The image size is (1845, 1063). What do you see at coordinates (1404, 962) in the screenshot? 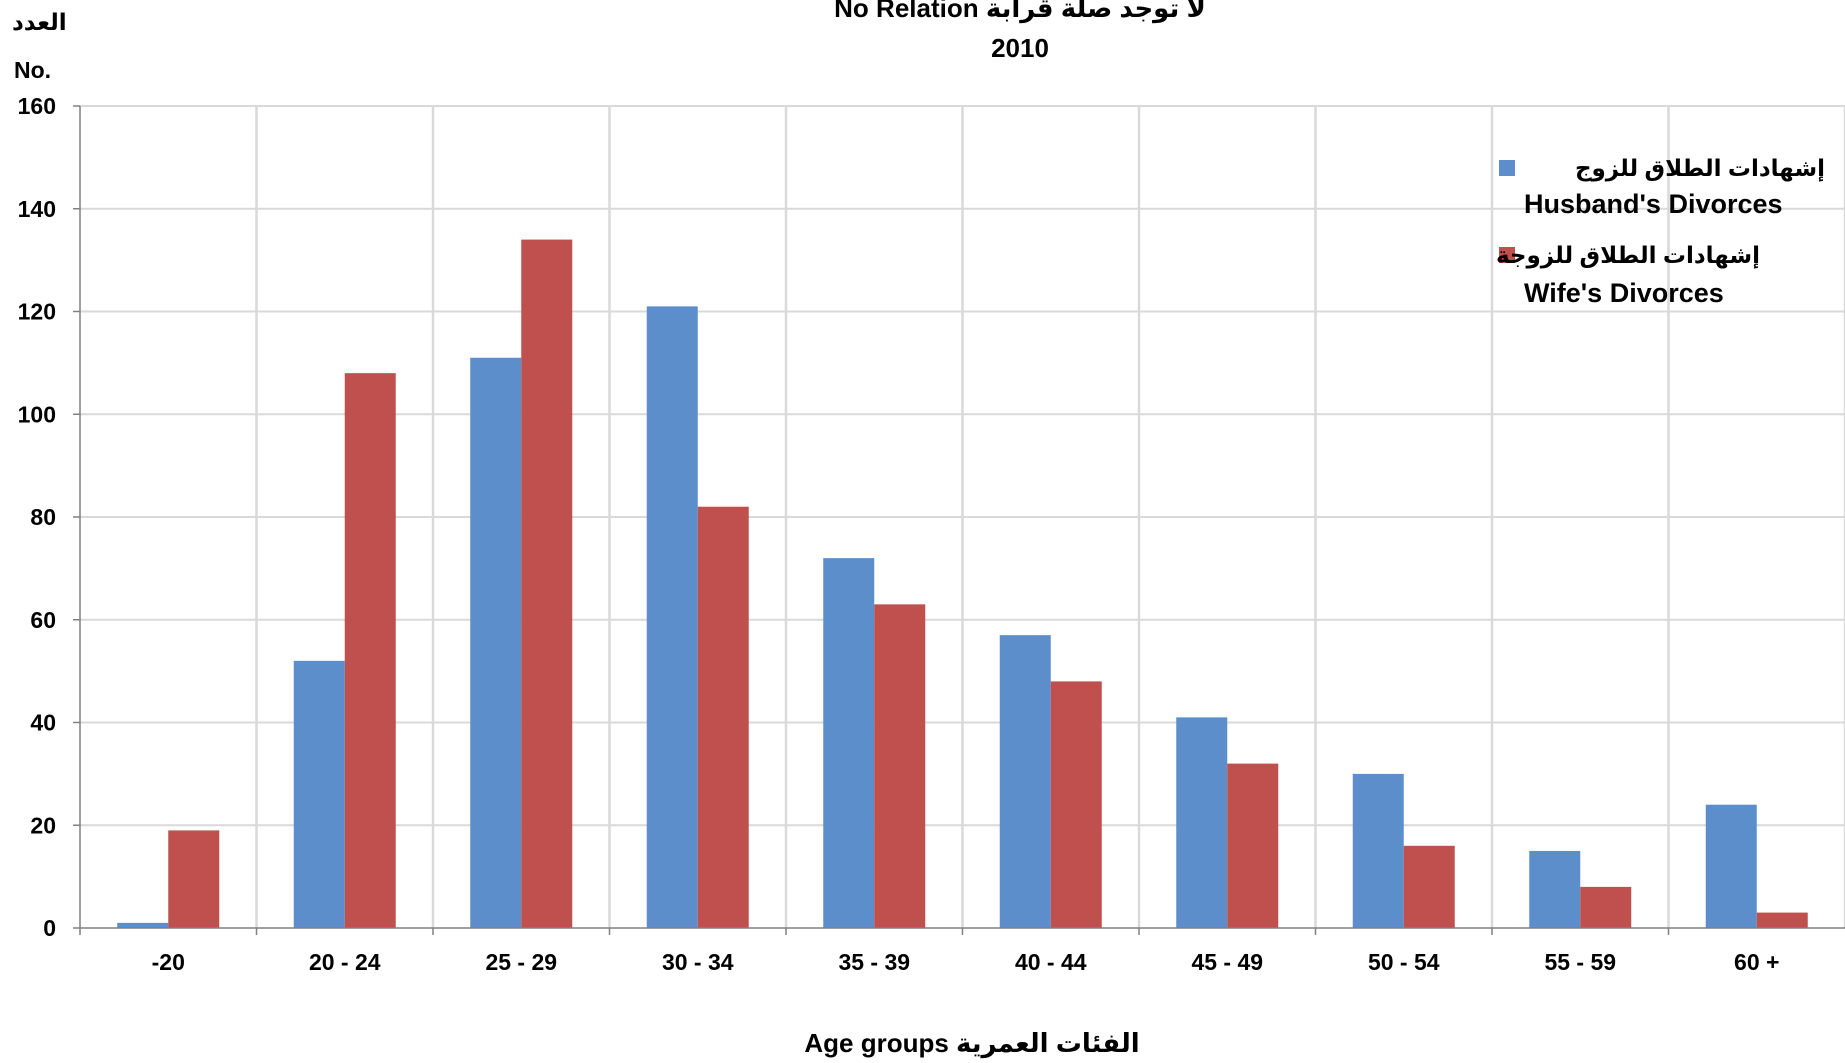
I see `x-tick-label: 50 - 54` at bounding box center [1404, 962].